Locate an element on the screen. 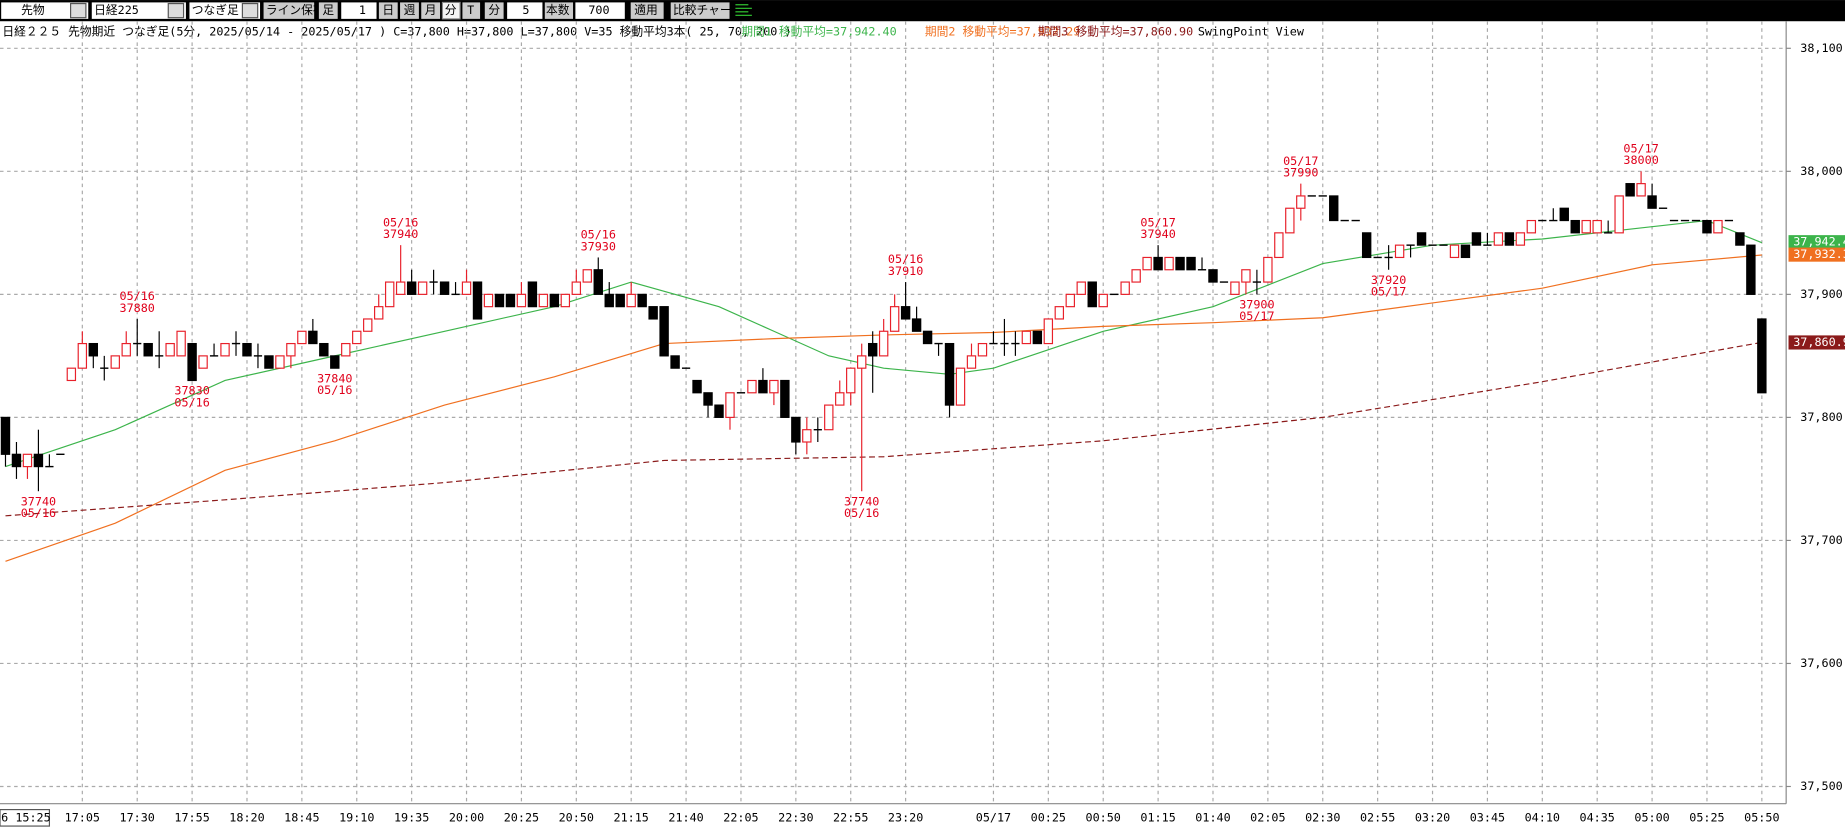  minute-input is located at coordinates (525, 10).